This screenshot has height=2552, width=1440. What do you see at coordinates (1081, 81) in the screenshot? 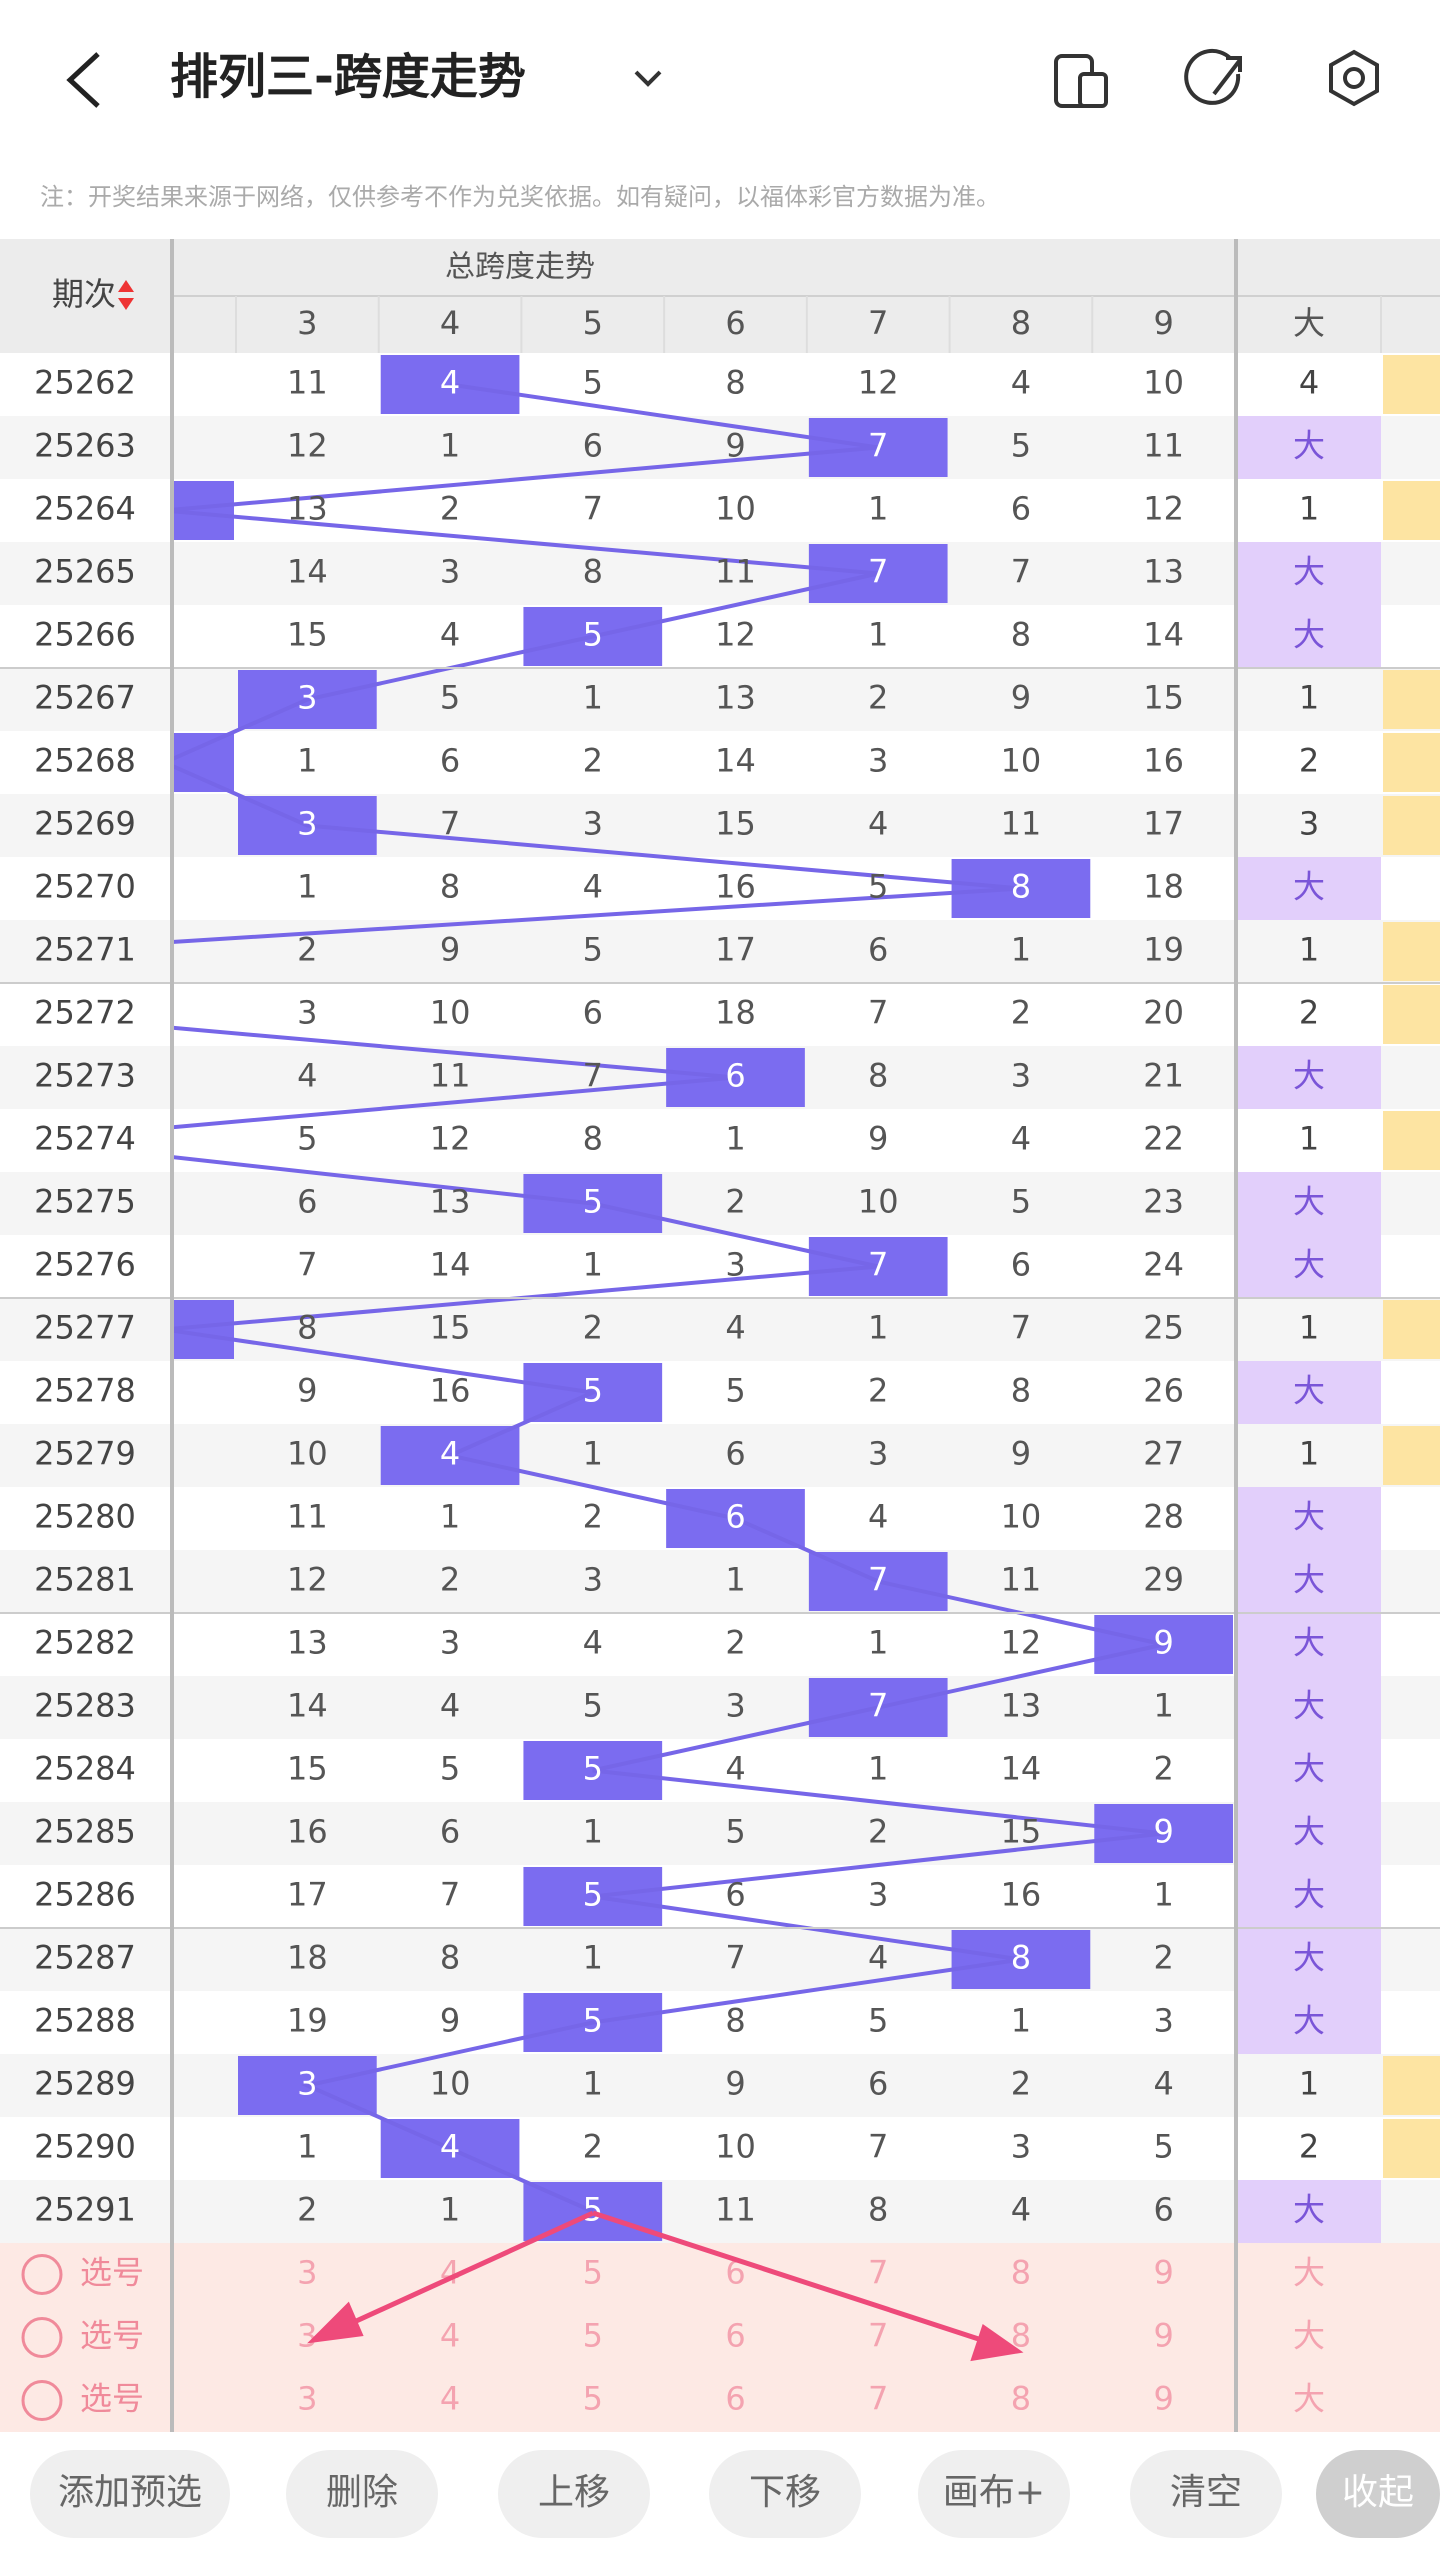
I see `icon-device` at bounding box center [1081, 81].